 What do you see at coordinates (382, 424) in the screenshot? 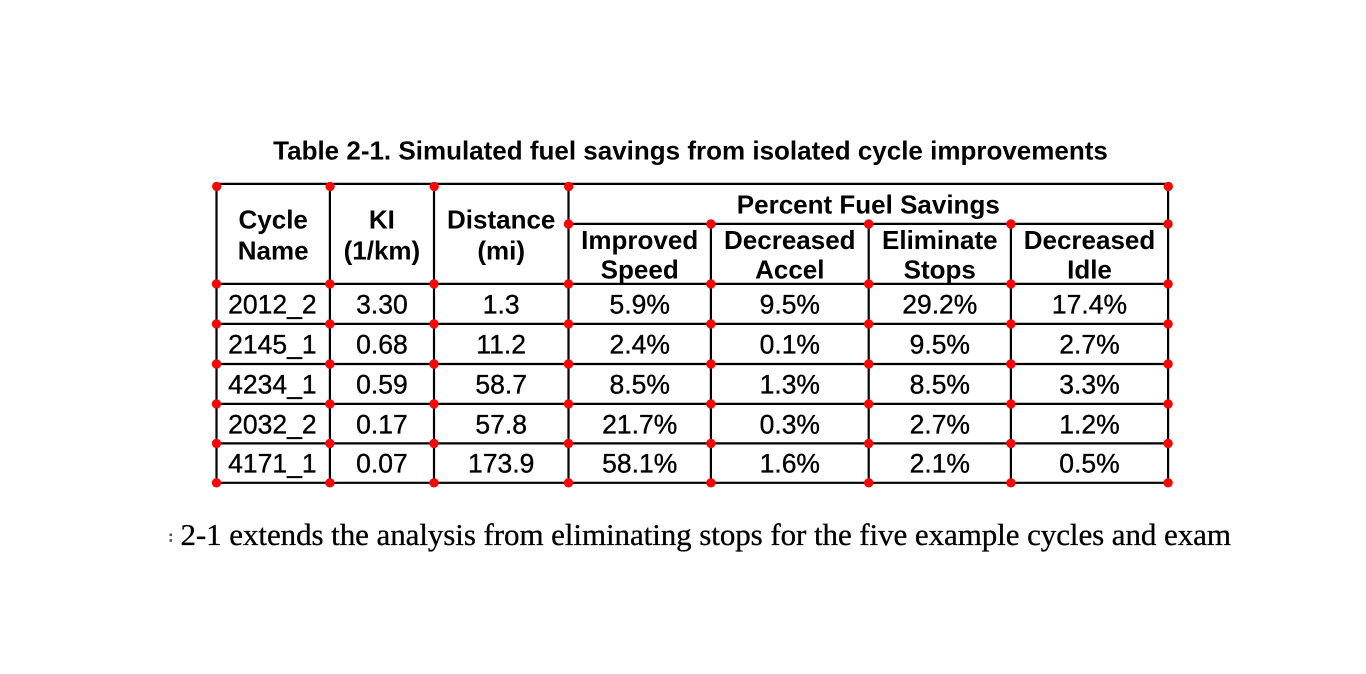
I see `svg-text: 0.17` at bounding box center [382, 424].